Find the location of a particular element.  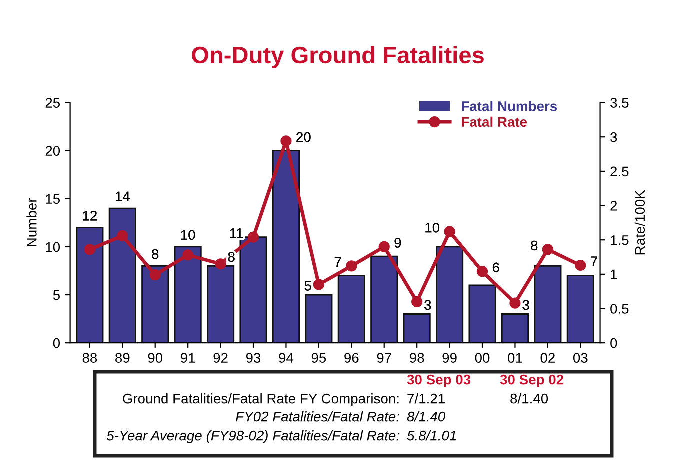

y2-tick-label: 2.5 is located at coordinates (619, 171).